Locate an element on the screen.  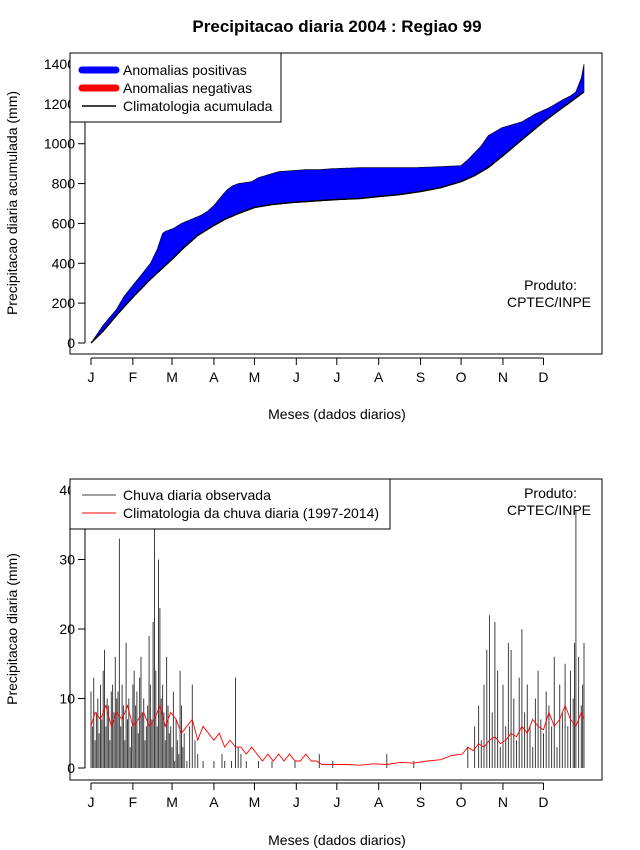
top-x-tick-label: S is located at coordinates (420, 377).